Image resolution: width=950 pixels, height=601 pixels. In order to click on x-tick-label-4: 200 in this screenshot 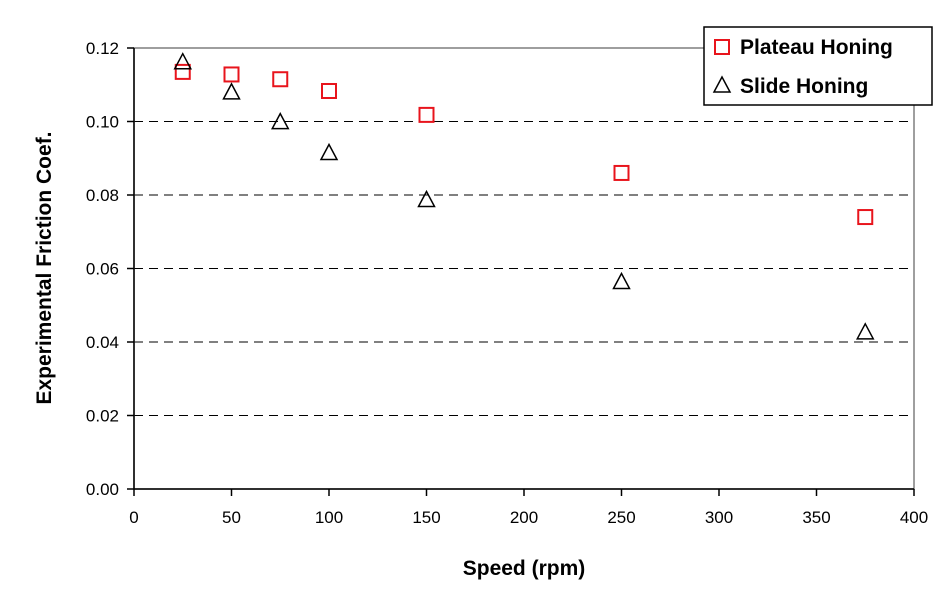, I will do `click(524, 517)`.